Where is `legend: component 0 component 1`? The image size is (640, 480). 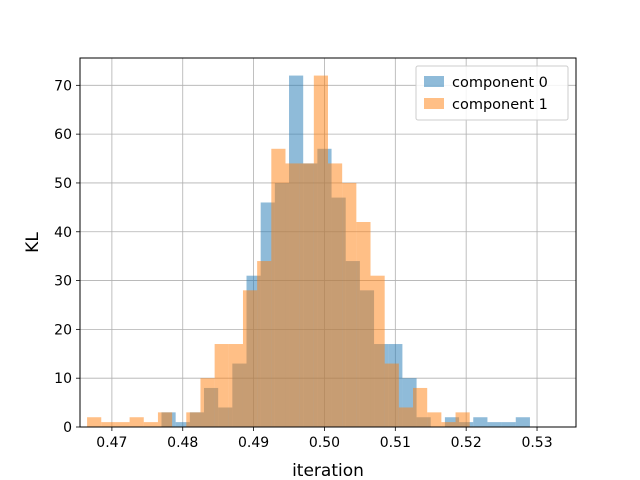
legend: component 0 component 1 is located at coordinates (492, 93).